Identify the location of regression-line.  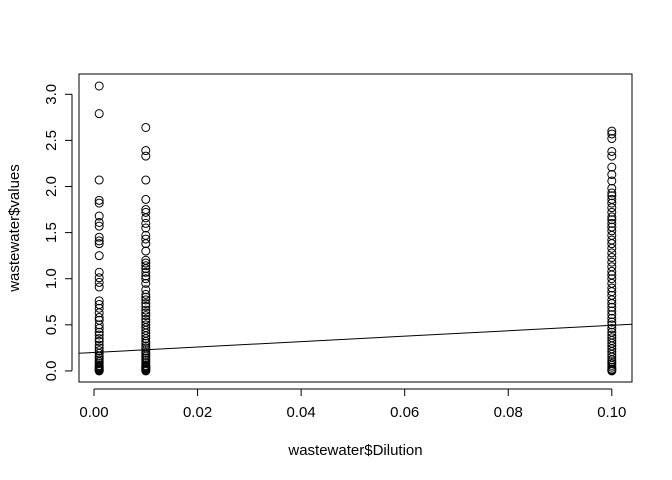
(355, 338).